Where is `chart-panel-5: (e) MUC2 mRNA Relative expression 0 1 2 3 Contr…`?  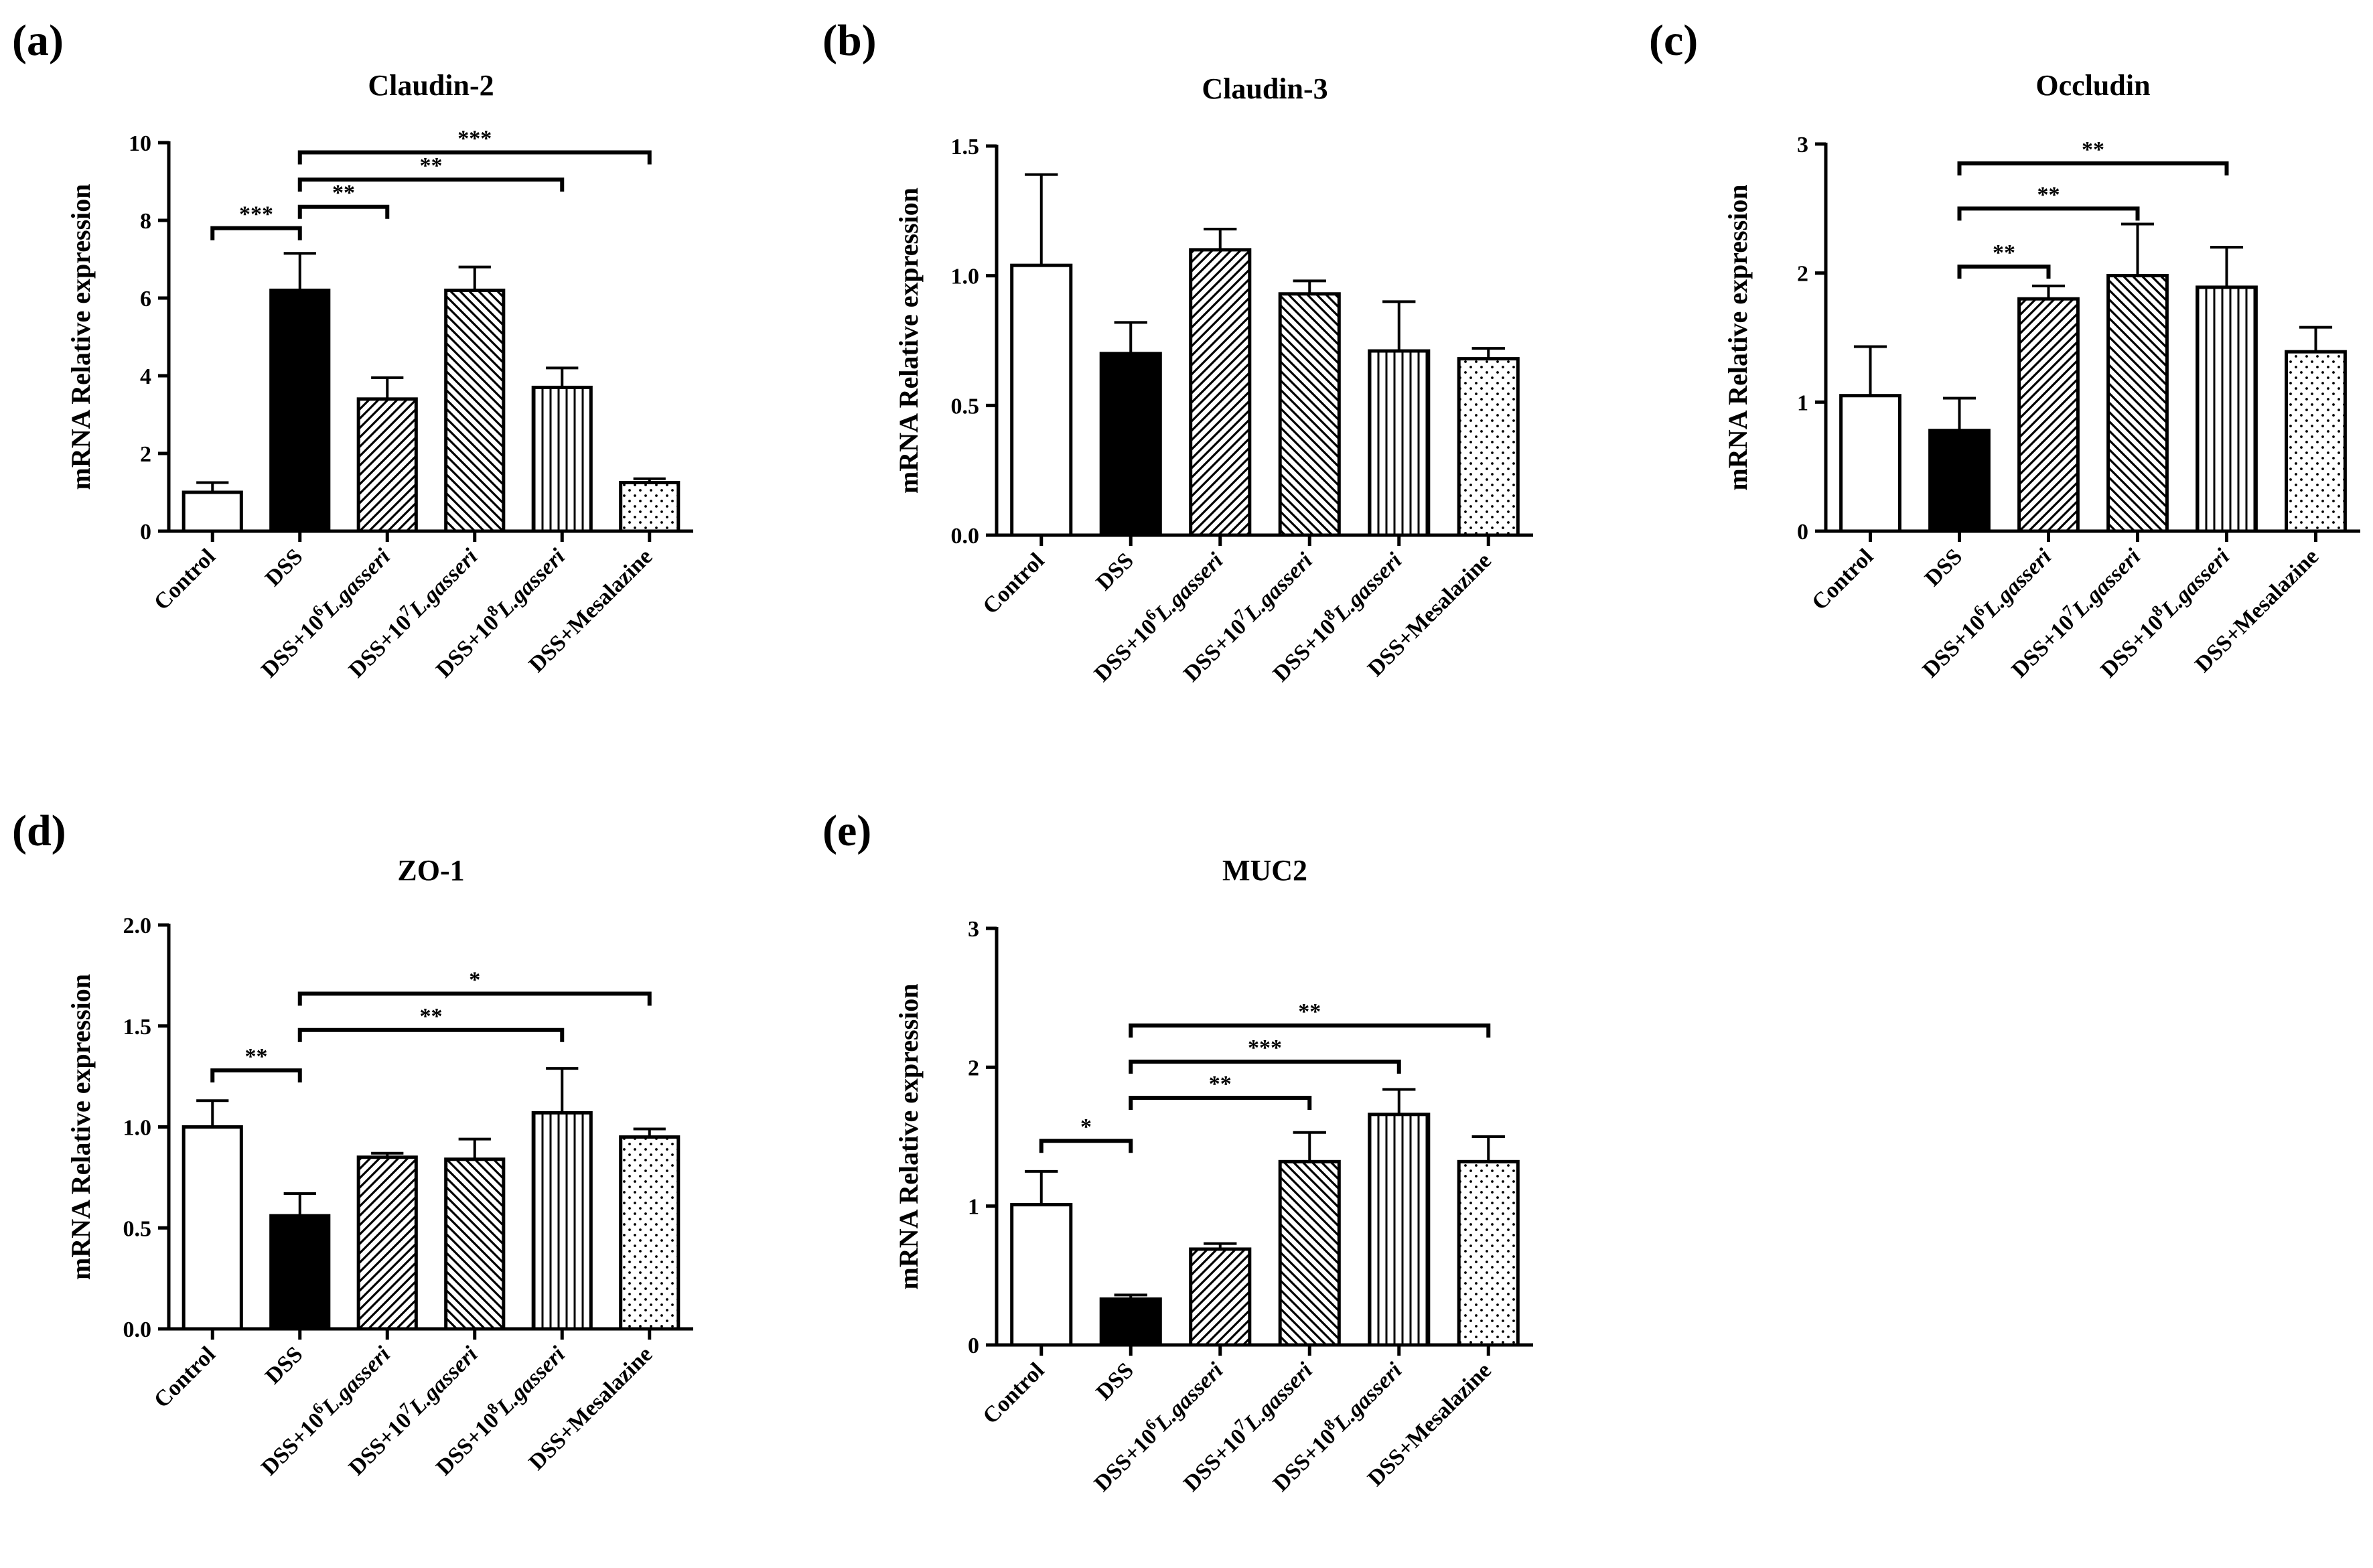 chart-panel-5: (e) MUC2 mRNA Relative expression 0 1 2 3 Contr… is located at coordinates (1177, 1151).